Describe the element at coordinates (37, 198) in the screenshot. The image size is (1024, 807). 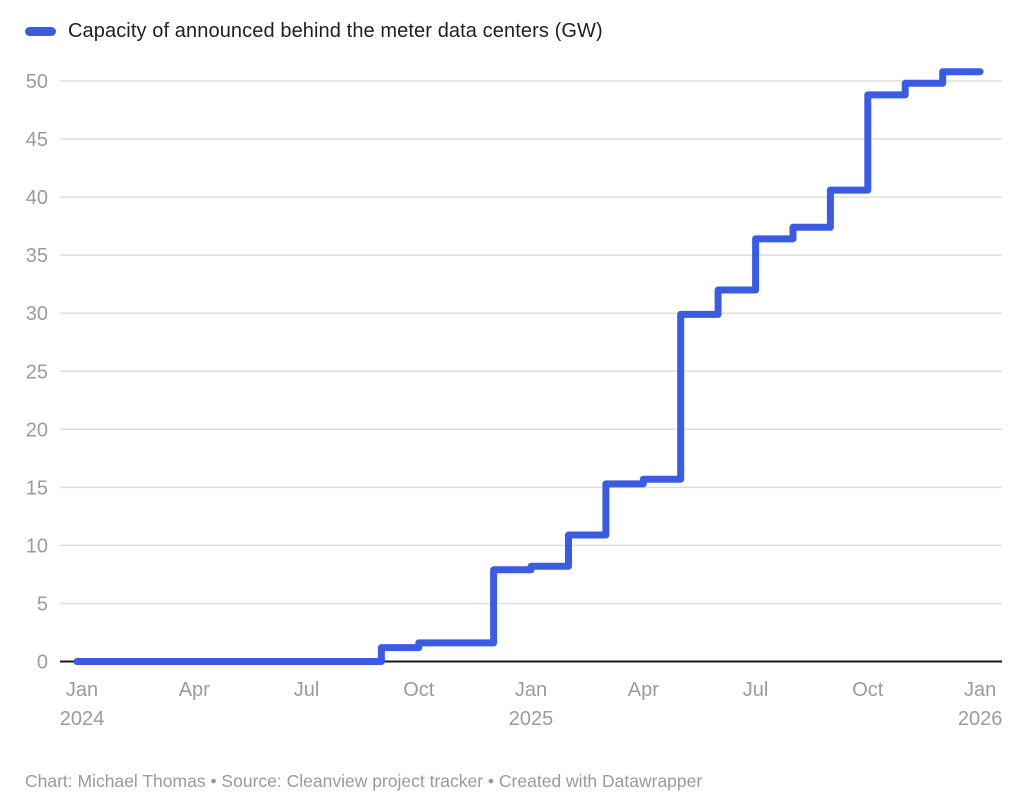
I see `y-axis-tick-label: 40` at that location.